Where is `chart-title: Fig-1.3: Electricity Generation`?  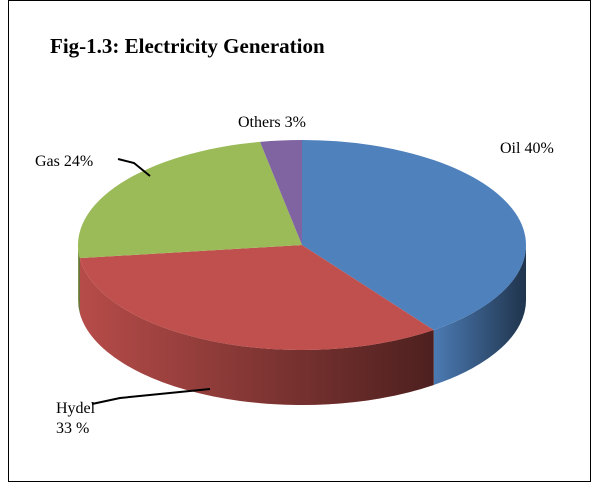
chart-title: Fig-1.3: Electricity Generation is located at coordinates (187, 46).